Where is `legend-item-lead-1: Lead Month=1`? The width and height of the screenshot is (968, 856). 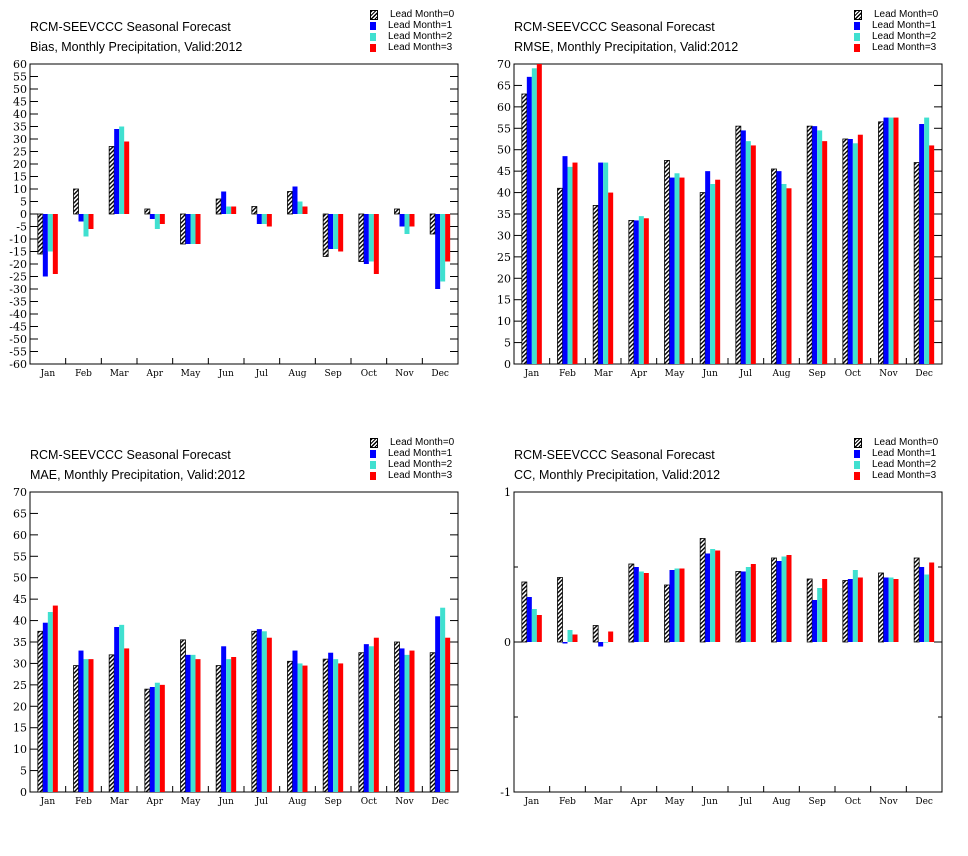
legend-item-lead-1: Lead Month=1 is located at coordinates (411, 453).